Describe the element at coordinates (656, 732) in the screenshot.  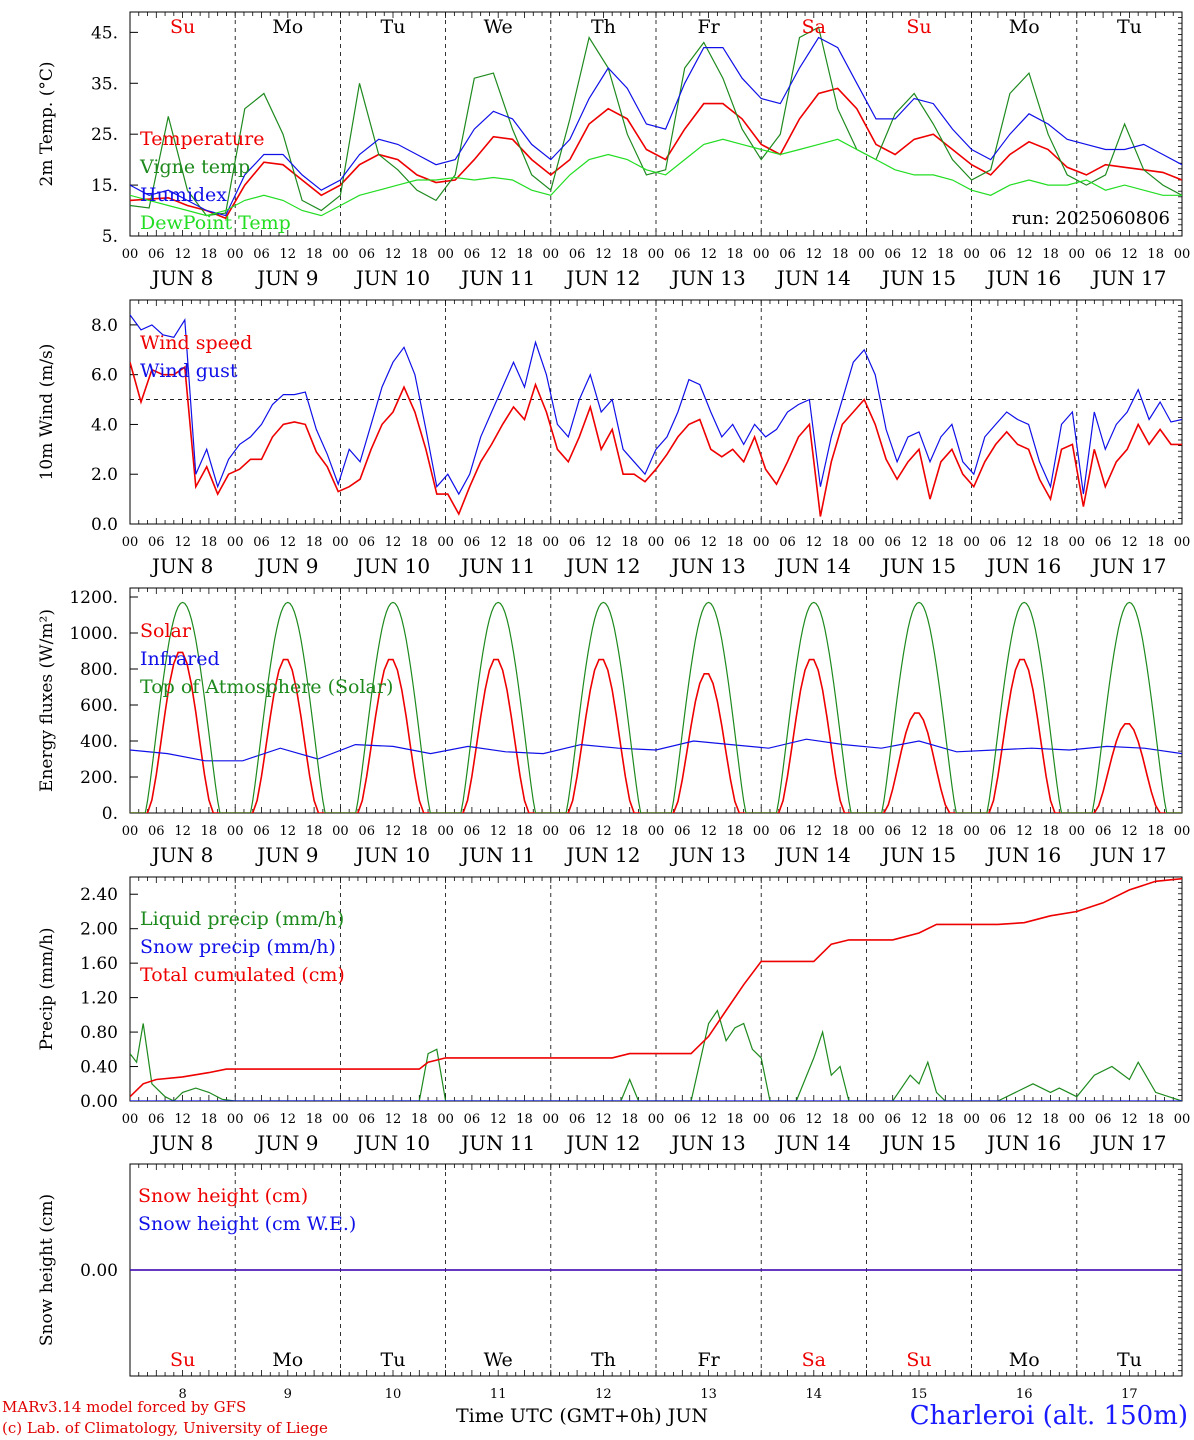
I see `series-line-solar` at that location.